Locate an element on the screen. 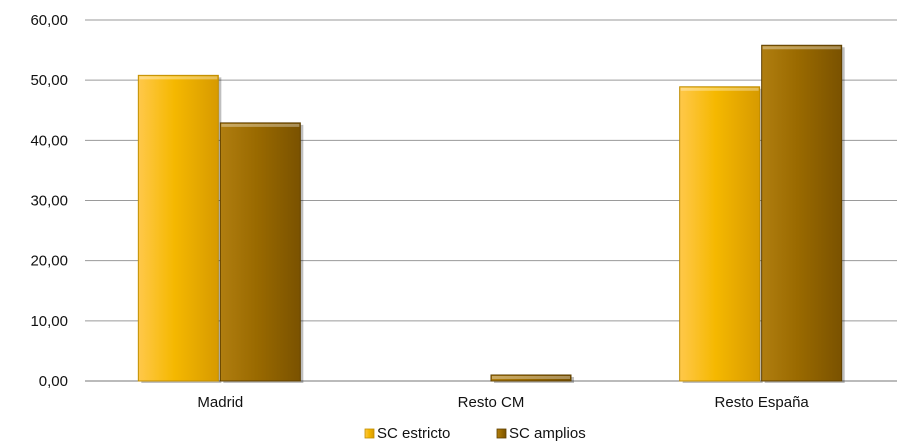  y-tick-label: 40,00 is located at coordinates (49, 140).